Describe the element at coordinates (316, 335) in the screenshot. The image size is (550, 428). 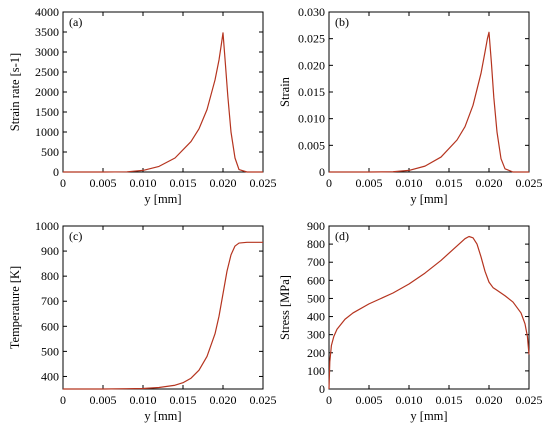
I see `y-tick-label: 300` at that location.